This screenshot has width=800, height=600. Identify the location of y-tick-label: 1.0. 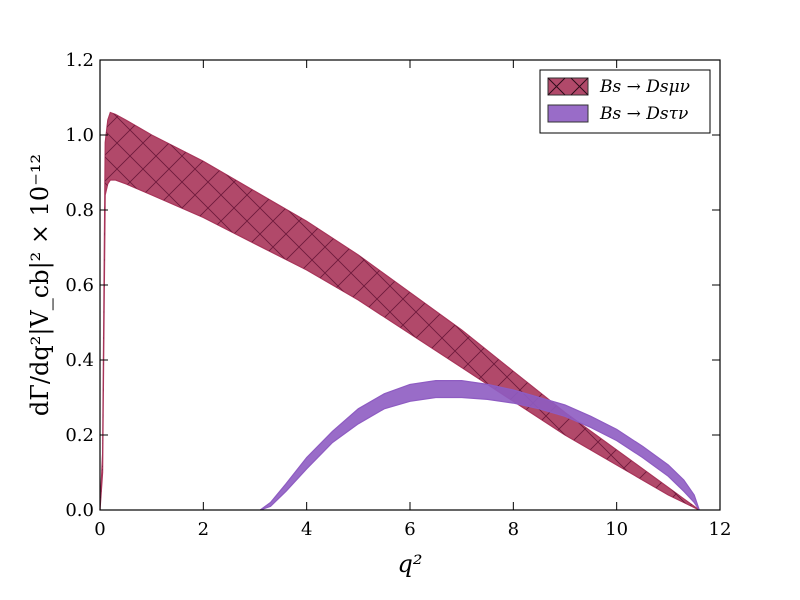
(79, 135).